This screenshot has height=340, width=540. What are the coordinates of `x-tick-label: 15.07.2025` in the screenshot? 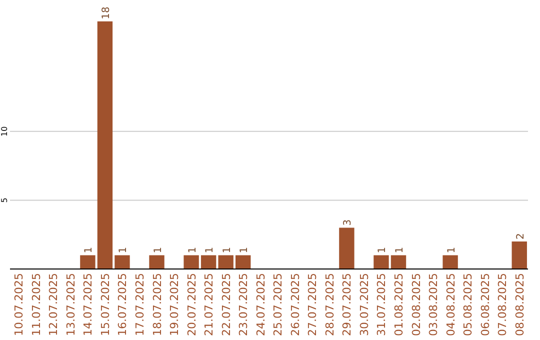 It's located at (105, 304).